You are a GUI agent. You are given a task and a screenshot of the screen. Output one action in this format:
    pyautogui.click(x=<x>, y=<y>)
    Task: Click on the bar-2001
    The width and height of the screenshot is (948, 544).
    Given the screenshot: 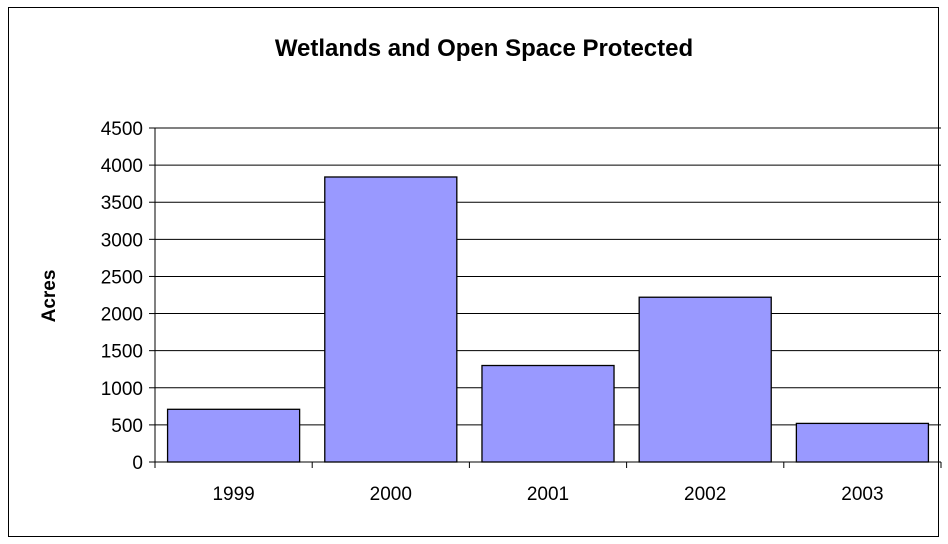 What is the action you would take?
    pyautogui.click(x=548, y=413)
    